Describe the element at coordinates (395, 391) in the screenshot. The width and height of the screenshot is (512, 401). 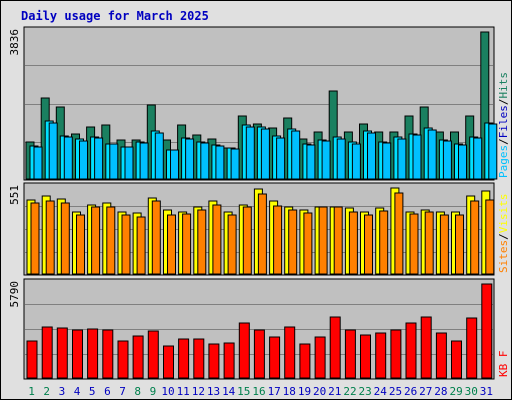
I see `day-label-25: 25` at that location.